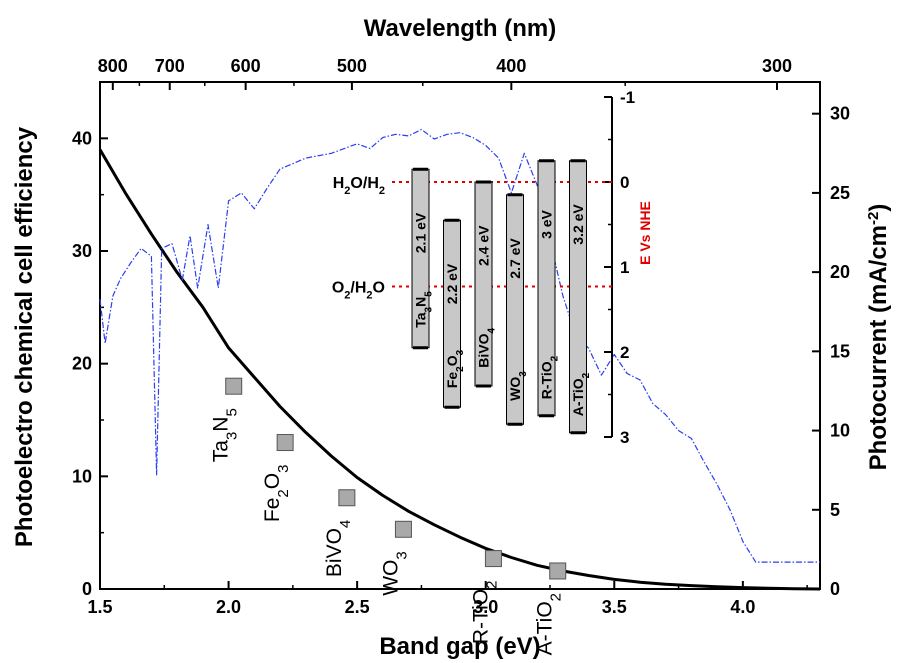 The height and width of the screenshot is (663, 906). I want to click on x-tick-label: 2.0, so click(228, 607).